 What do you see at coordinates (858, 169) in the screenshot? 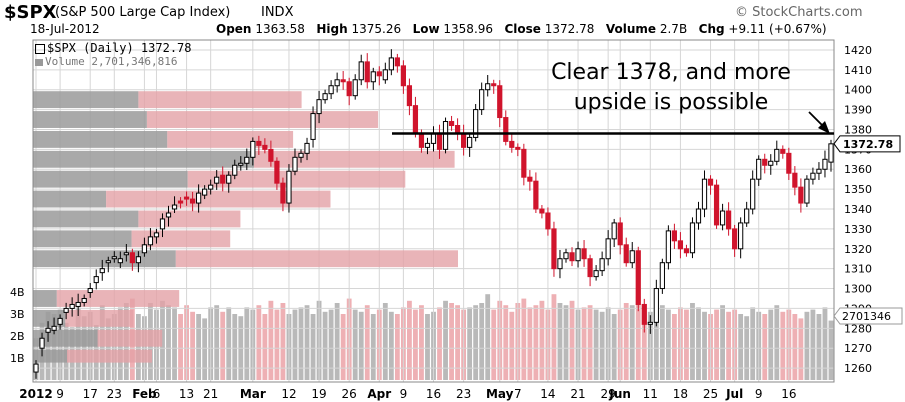
I see `price-tick-label: 1360` at bounding box center [858, 169].